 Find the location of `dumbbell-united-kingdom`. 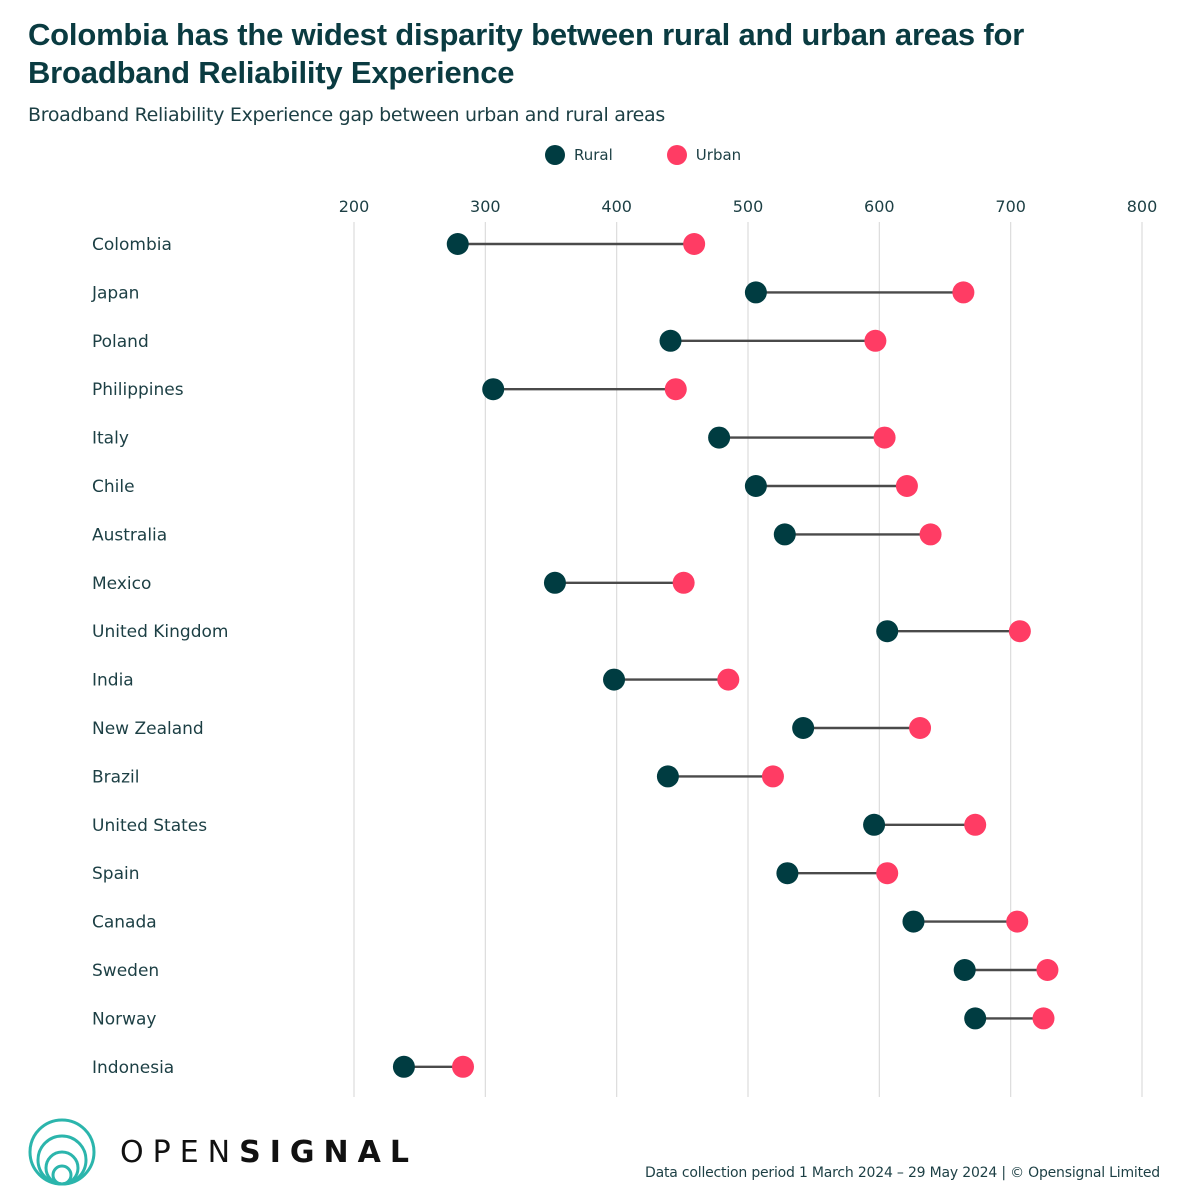

dumbbell-united-kingdom is located at coordinates (953, 631).